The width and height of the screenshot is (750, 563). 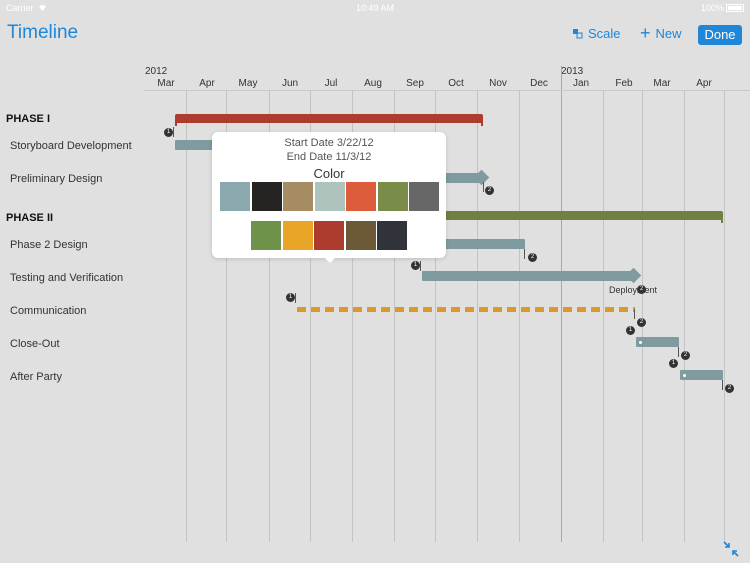 I want to click on page-title: Timeline, so click(x=43, y=32).